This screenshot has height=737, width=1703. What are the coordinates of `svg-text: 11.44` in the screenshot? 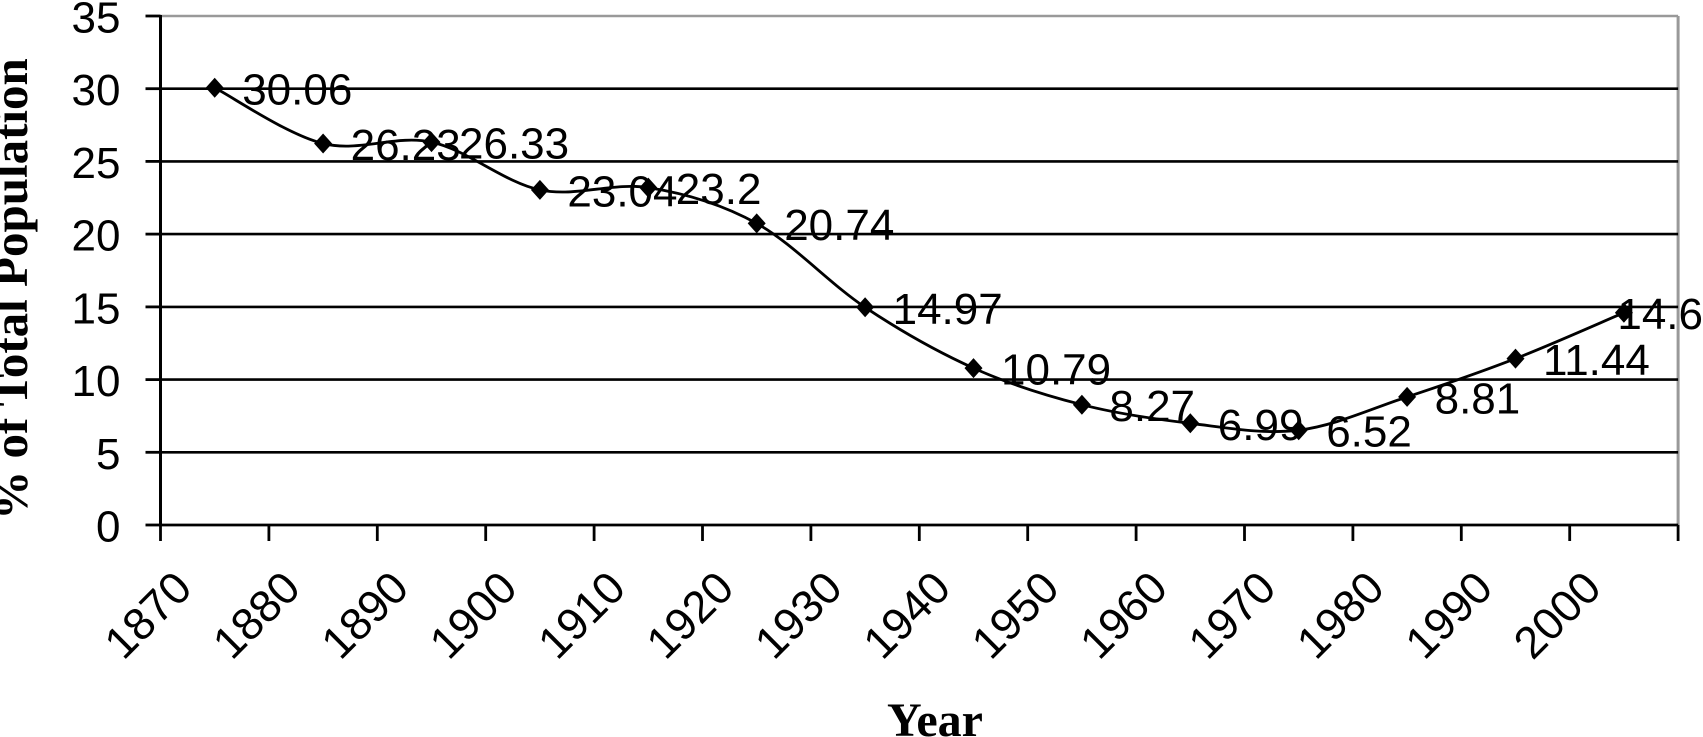 It's located at (1596, 360).